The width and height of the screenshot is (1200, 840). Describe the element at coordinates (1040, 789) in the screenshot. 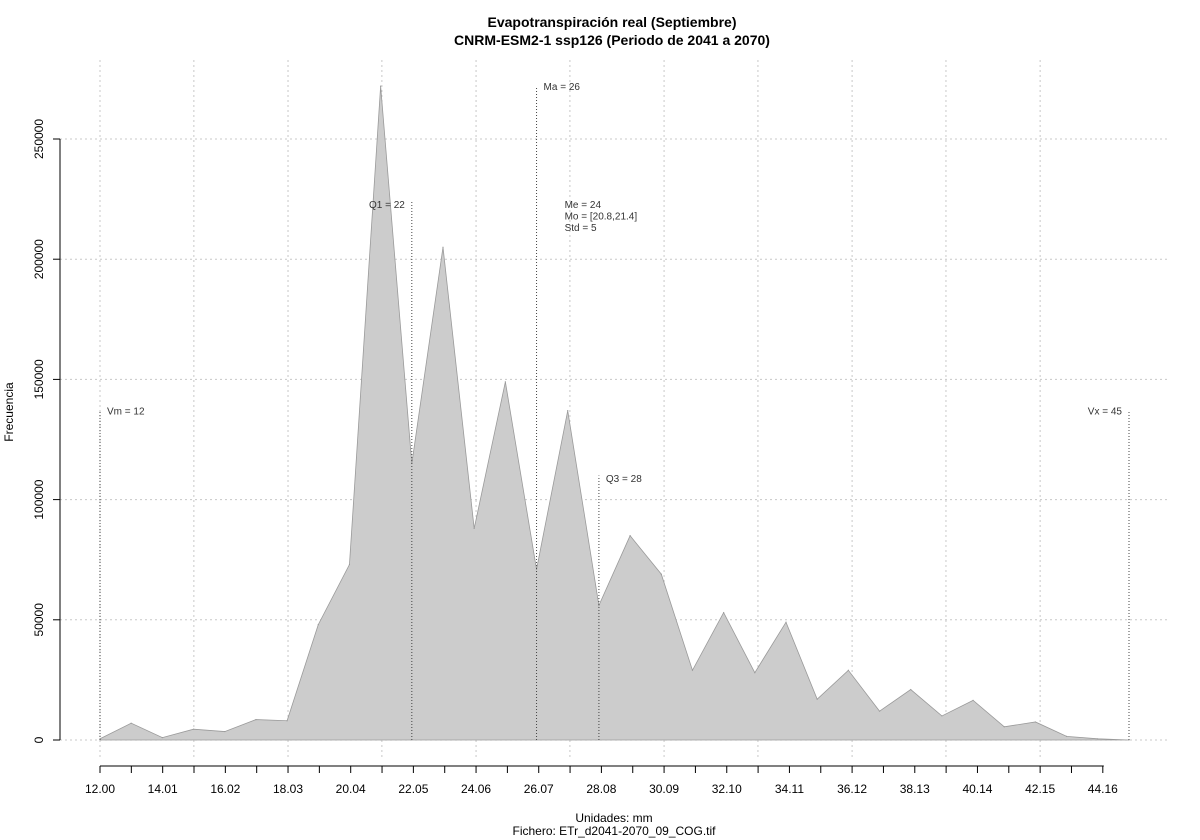

I see `x-tick-label: 42.15` at that location.